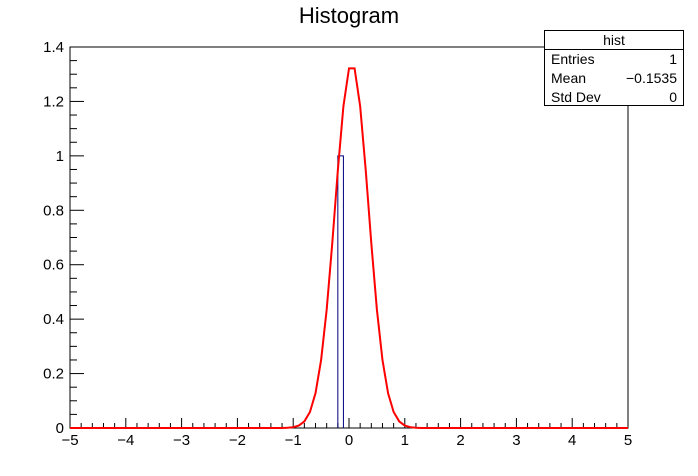 Image resolution: width=698 pixels, height=476 pixels. Describe the element at coordinates (573, 59) in the screenshot. I see `stats-label-entries: Entries` at that location.